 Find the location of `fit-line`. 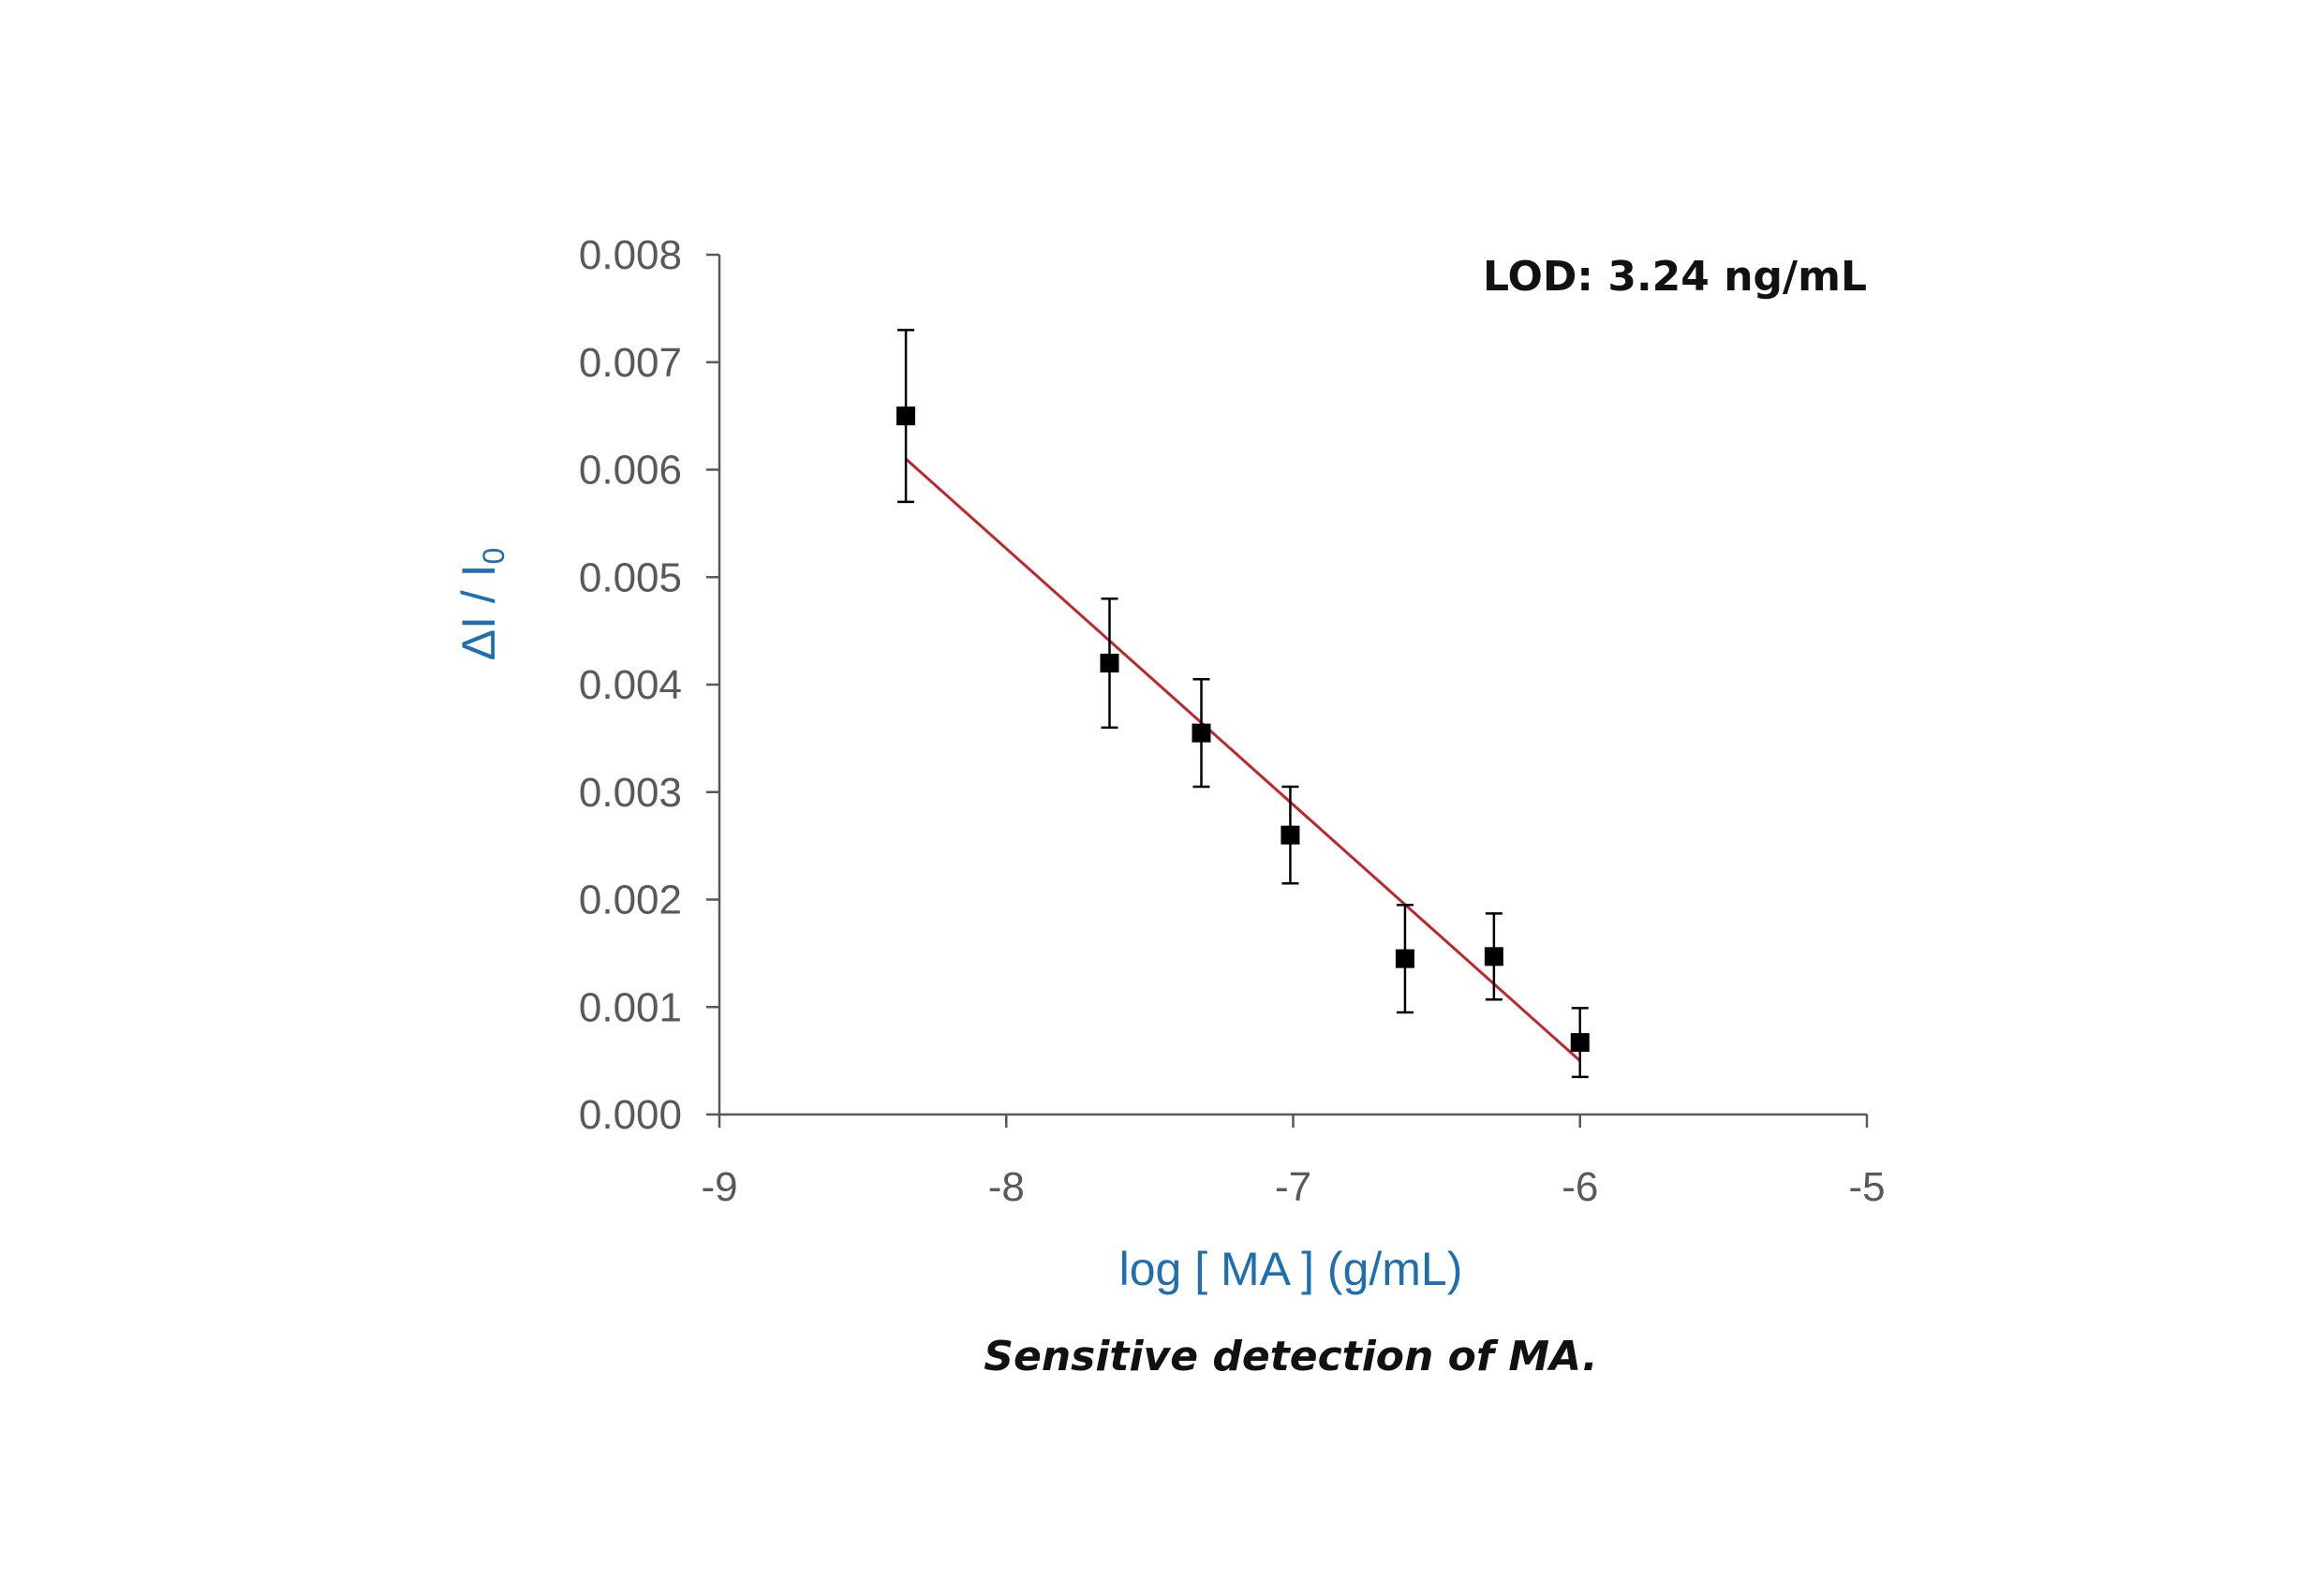

fit-line is located at coordinates (1243, 760).